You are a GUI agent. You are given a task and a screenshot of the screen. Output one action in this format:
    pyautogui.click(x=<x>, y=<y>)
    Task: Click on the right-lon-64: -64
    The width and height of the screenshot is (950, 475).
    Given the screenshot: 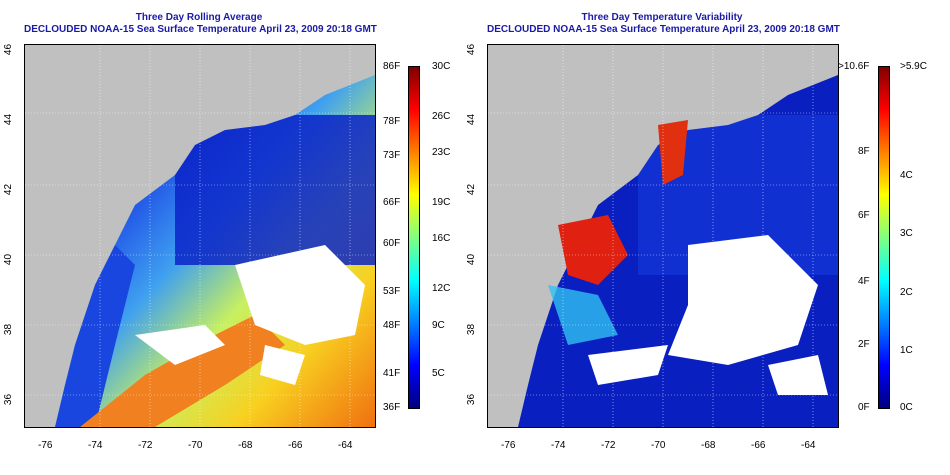 What is the action you would take?
    pyautogui.click(x=808, y=445)
    